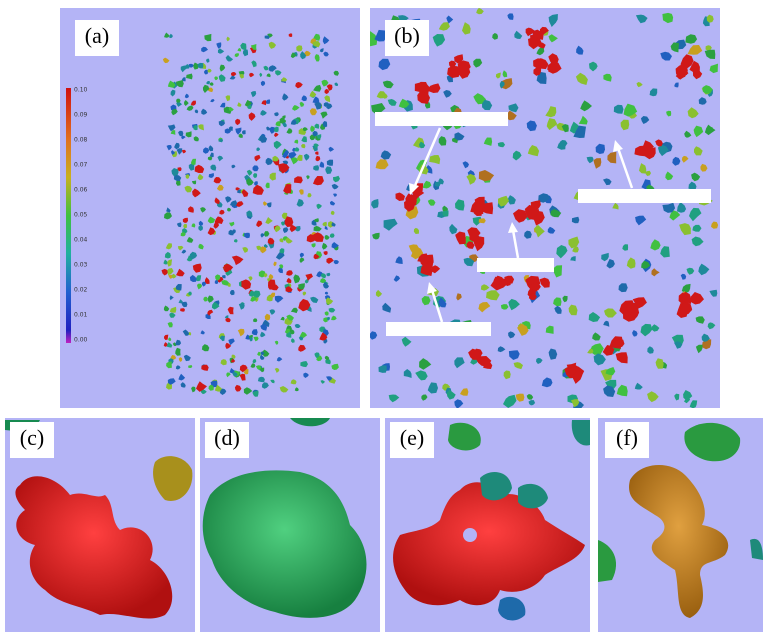 The width and height of the screenshot is (768, 644). What do you see at coordinates (99, 519) in the screenshot?
I see `blob-c` at bounding box center [99, 519].